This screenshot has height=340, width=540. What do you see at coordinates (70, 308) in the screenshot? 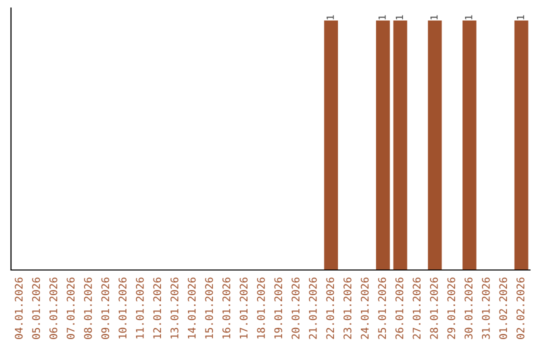
I see `x-tick-label: 07.01.2026` at bounding box center [70, 308].